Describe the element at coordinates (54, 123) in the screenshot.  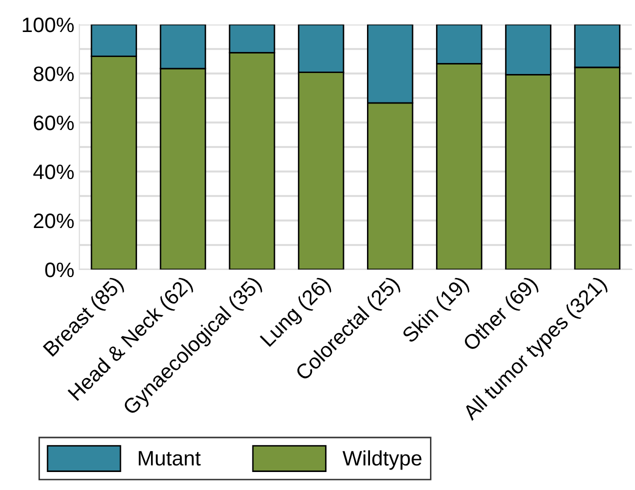
I see `y-tick-label: 60%` at that location.